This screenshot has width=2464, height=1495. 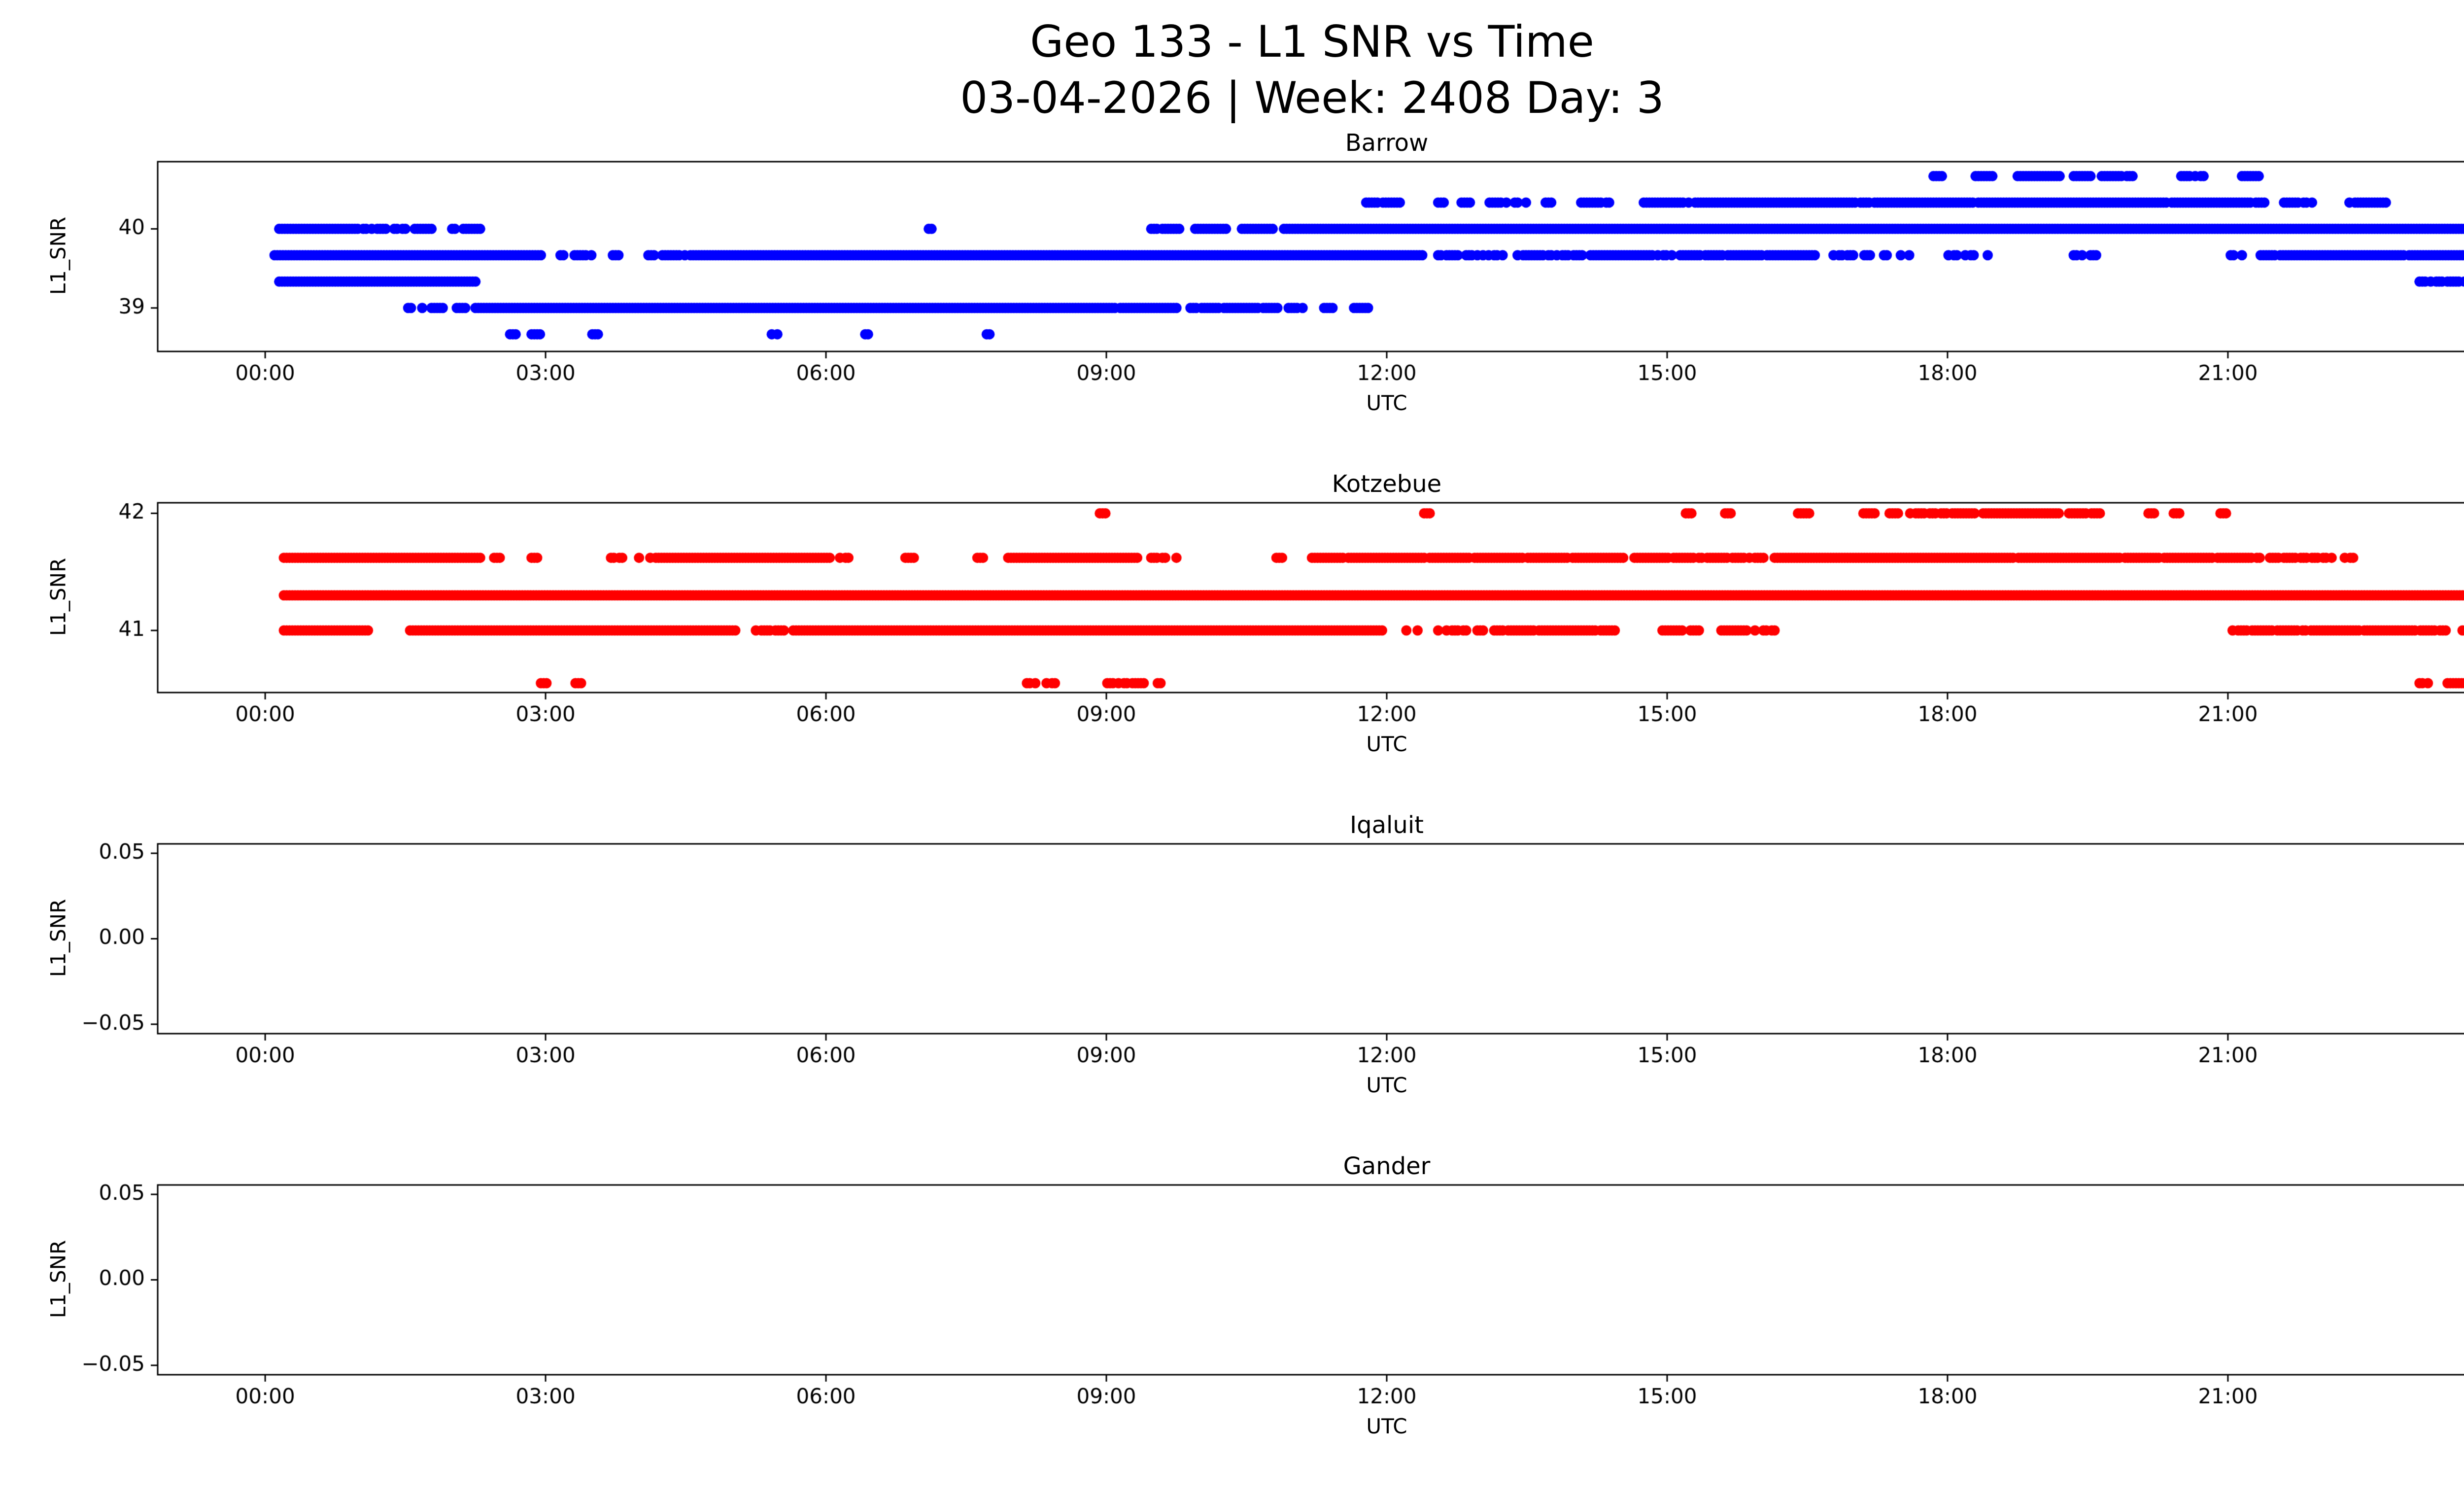 What do you see at coordinates (58, 596) in the screenshot?
I see `y-axis-label-kotzebue: L1_SNR` at bounding box center [58, 596].